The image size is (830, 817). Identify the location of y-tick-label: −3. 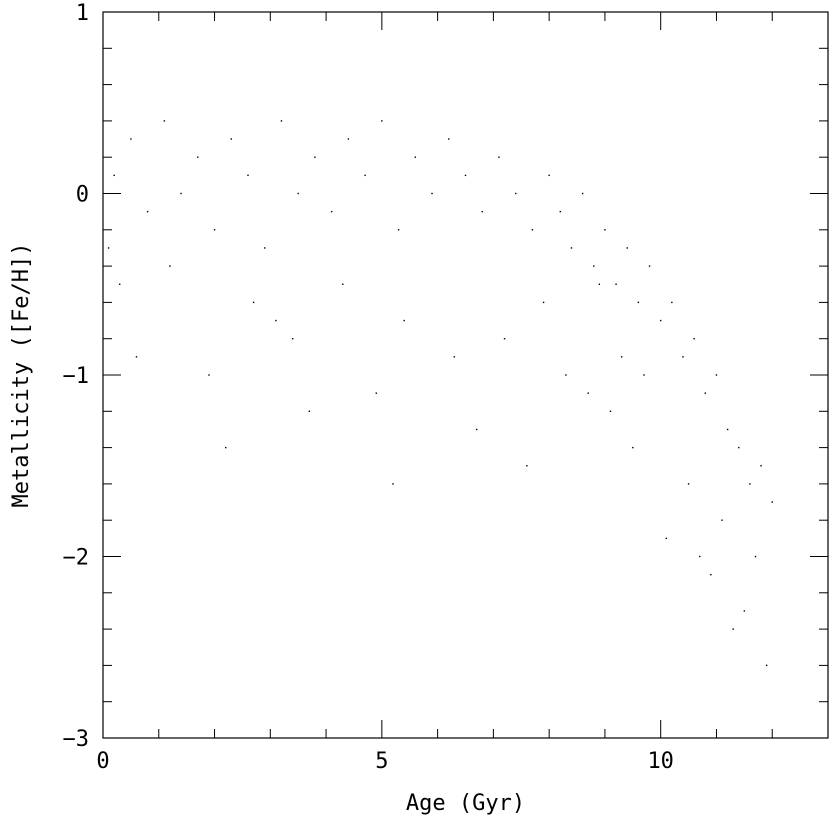
(76, 739).